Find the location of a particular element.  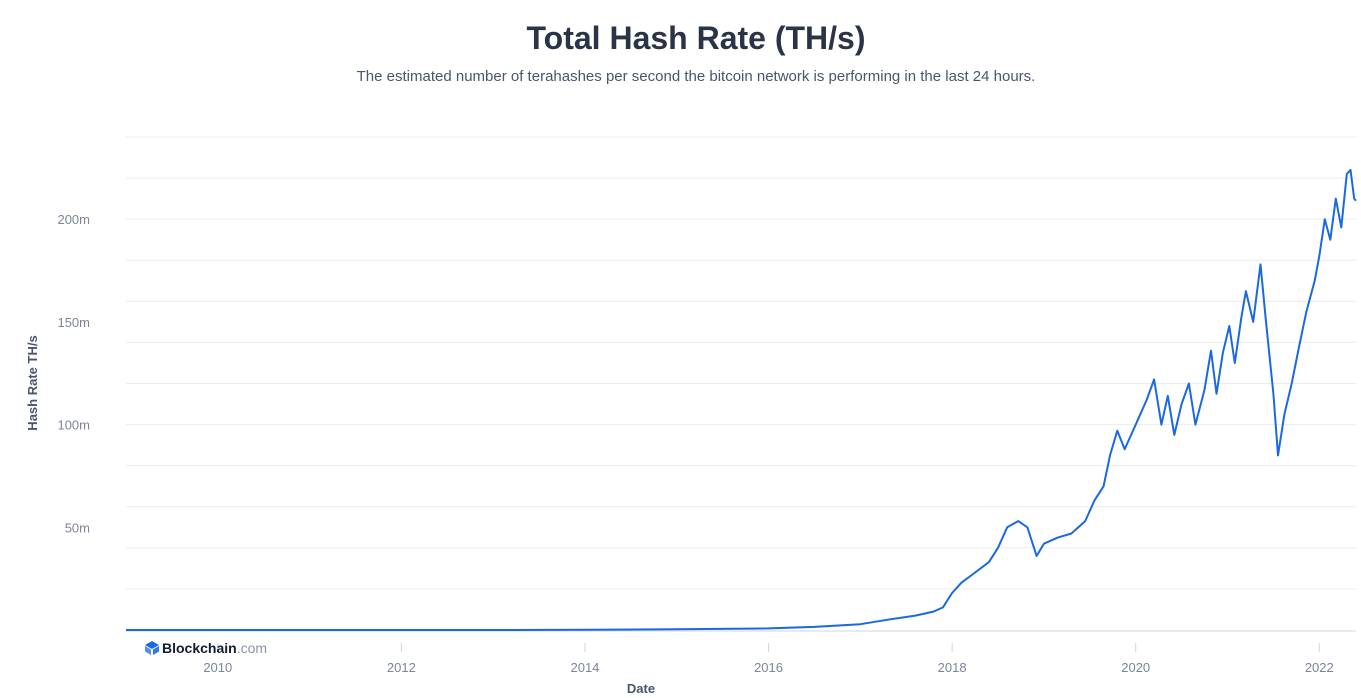

blockchain-brand: Blockchain.com is located at coordinates (206, 648).